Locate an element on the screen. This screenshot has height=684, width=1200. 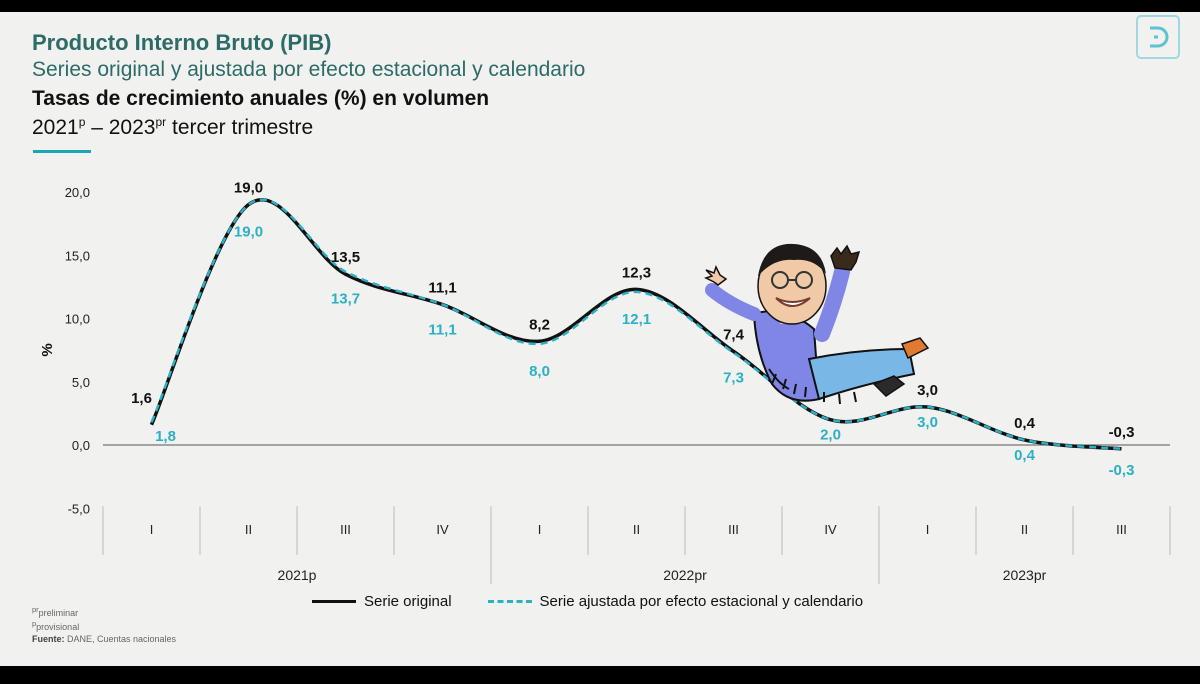
data-label-original: 19,0 is located at coordinates (248, 188).